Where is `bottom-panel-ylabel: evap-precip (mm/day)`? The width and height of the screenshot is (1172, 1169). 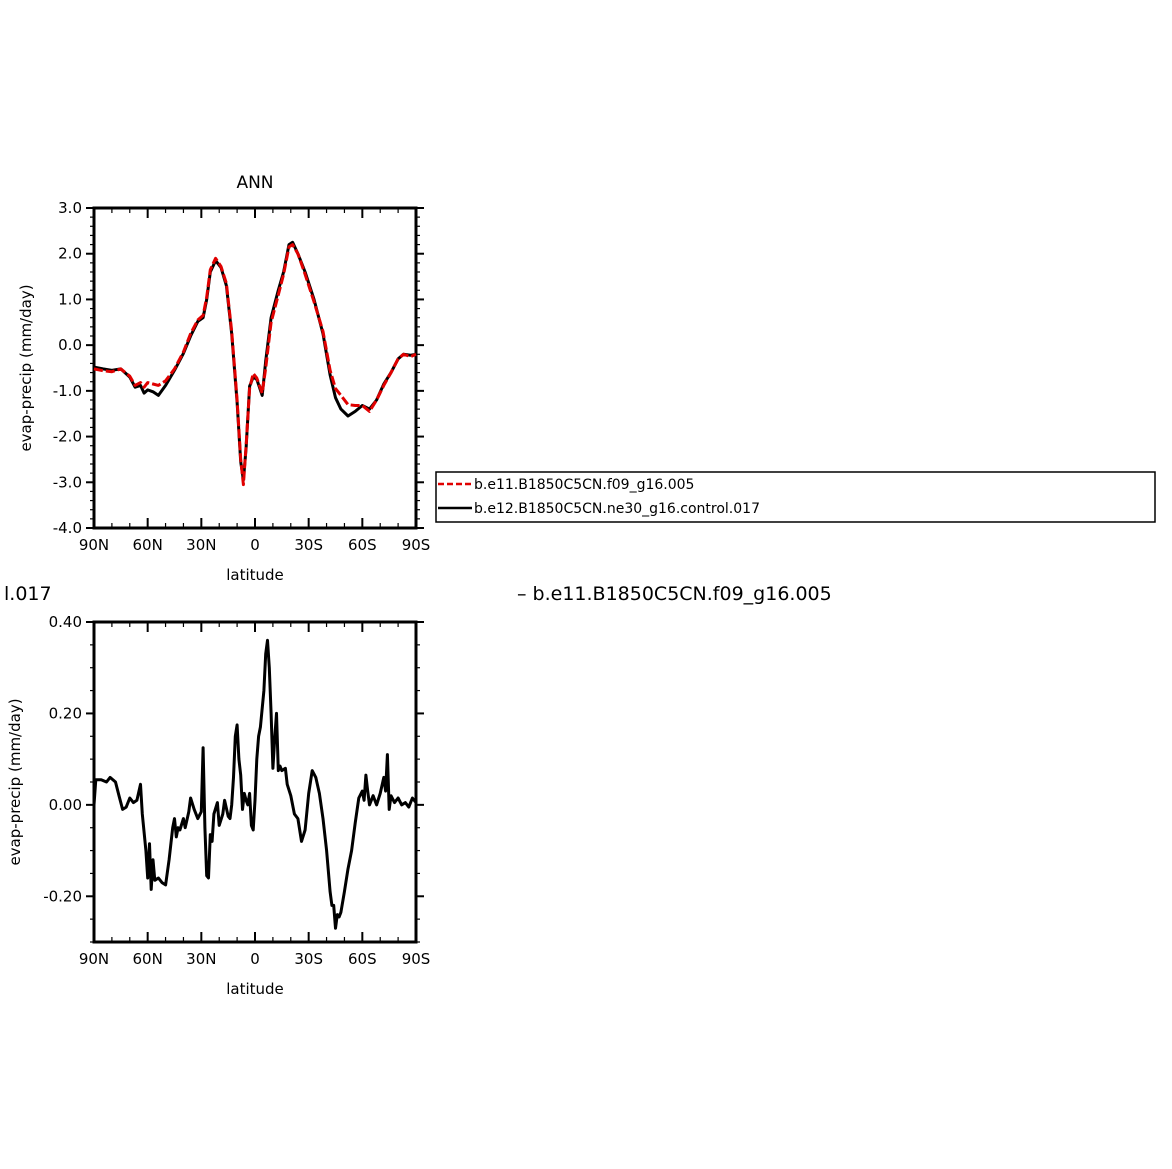 bottom-panel-ylabel: evap-precip (mm/day) is located at coordinates (15, 781).